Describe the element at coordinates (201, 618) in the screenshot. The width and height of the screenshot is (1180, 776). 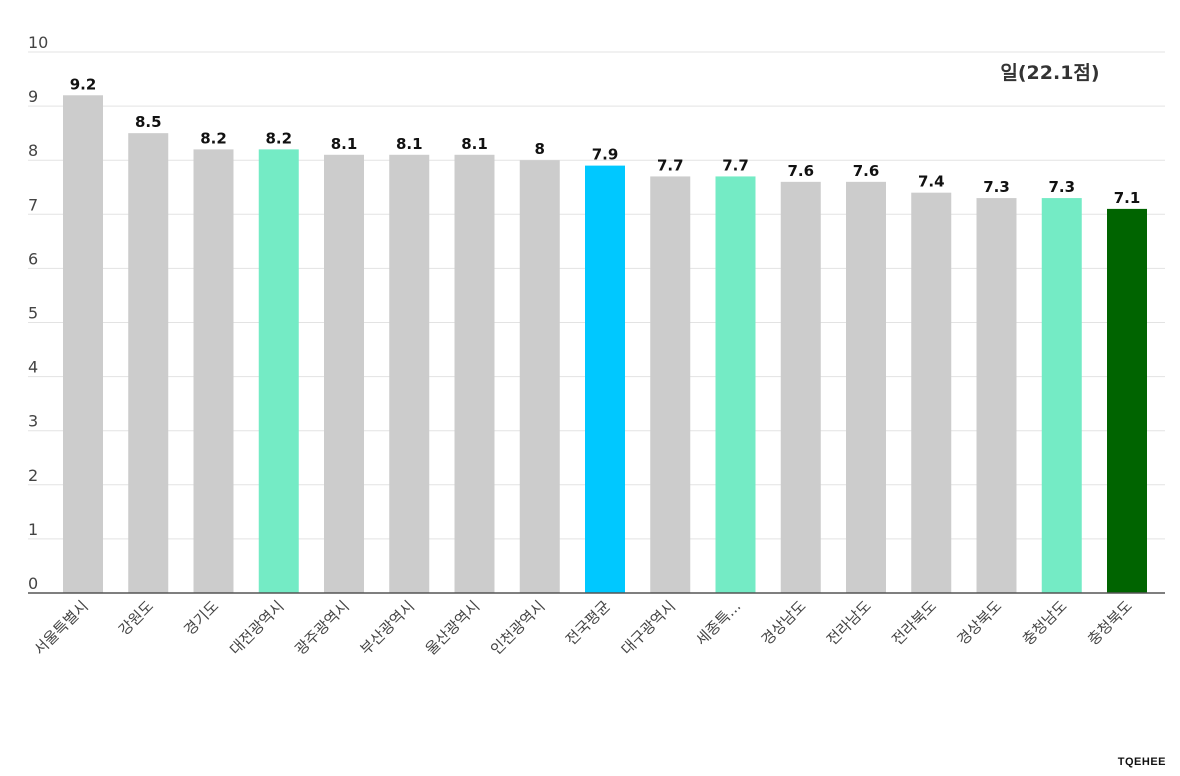
I see `x-tick-label: 경기도` at that location.